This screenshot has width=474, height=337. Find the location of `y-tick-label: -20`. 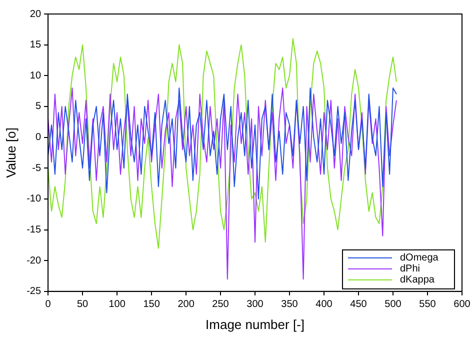

y-tick-label: -20 is located at coordinates (34, 260).